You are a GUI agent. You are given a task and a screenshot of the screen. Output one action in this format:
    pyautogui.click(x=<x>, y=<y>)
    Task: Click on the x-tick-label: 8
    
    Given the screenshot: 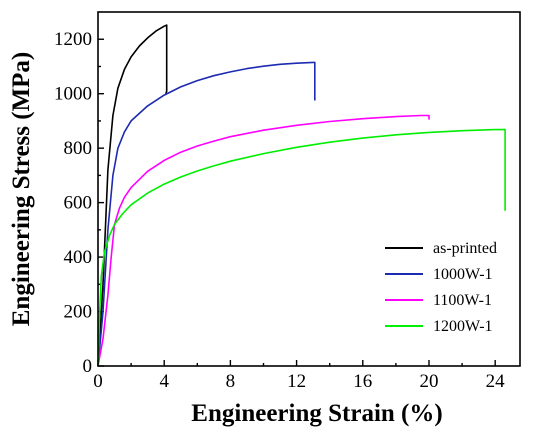 What is the action you would take?
    pyautogui.click(x=231, y=381)
    